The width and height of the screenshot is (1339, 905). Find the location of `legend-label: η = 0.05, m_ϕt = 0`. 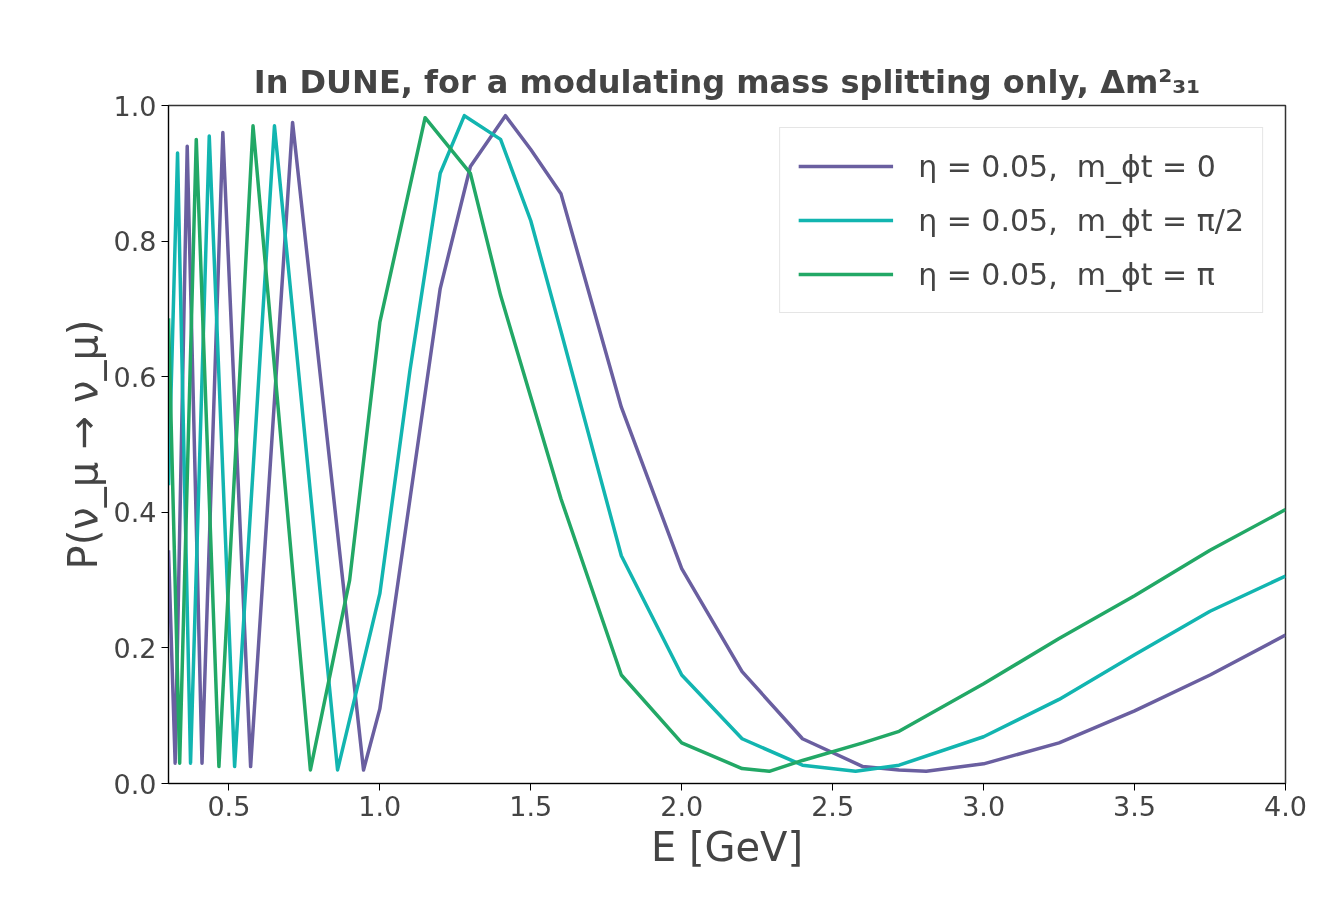

legend-label: η = 0.05, m_ϕt = 0 is located at coordinates (1067, 166).